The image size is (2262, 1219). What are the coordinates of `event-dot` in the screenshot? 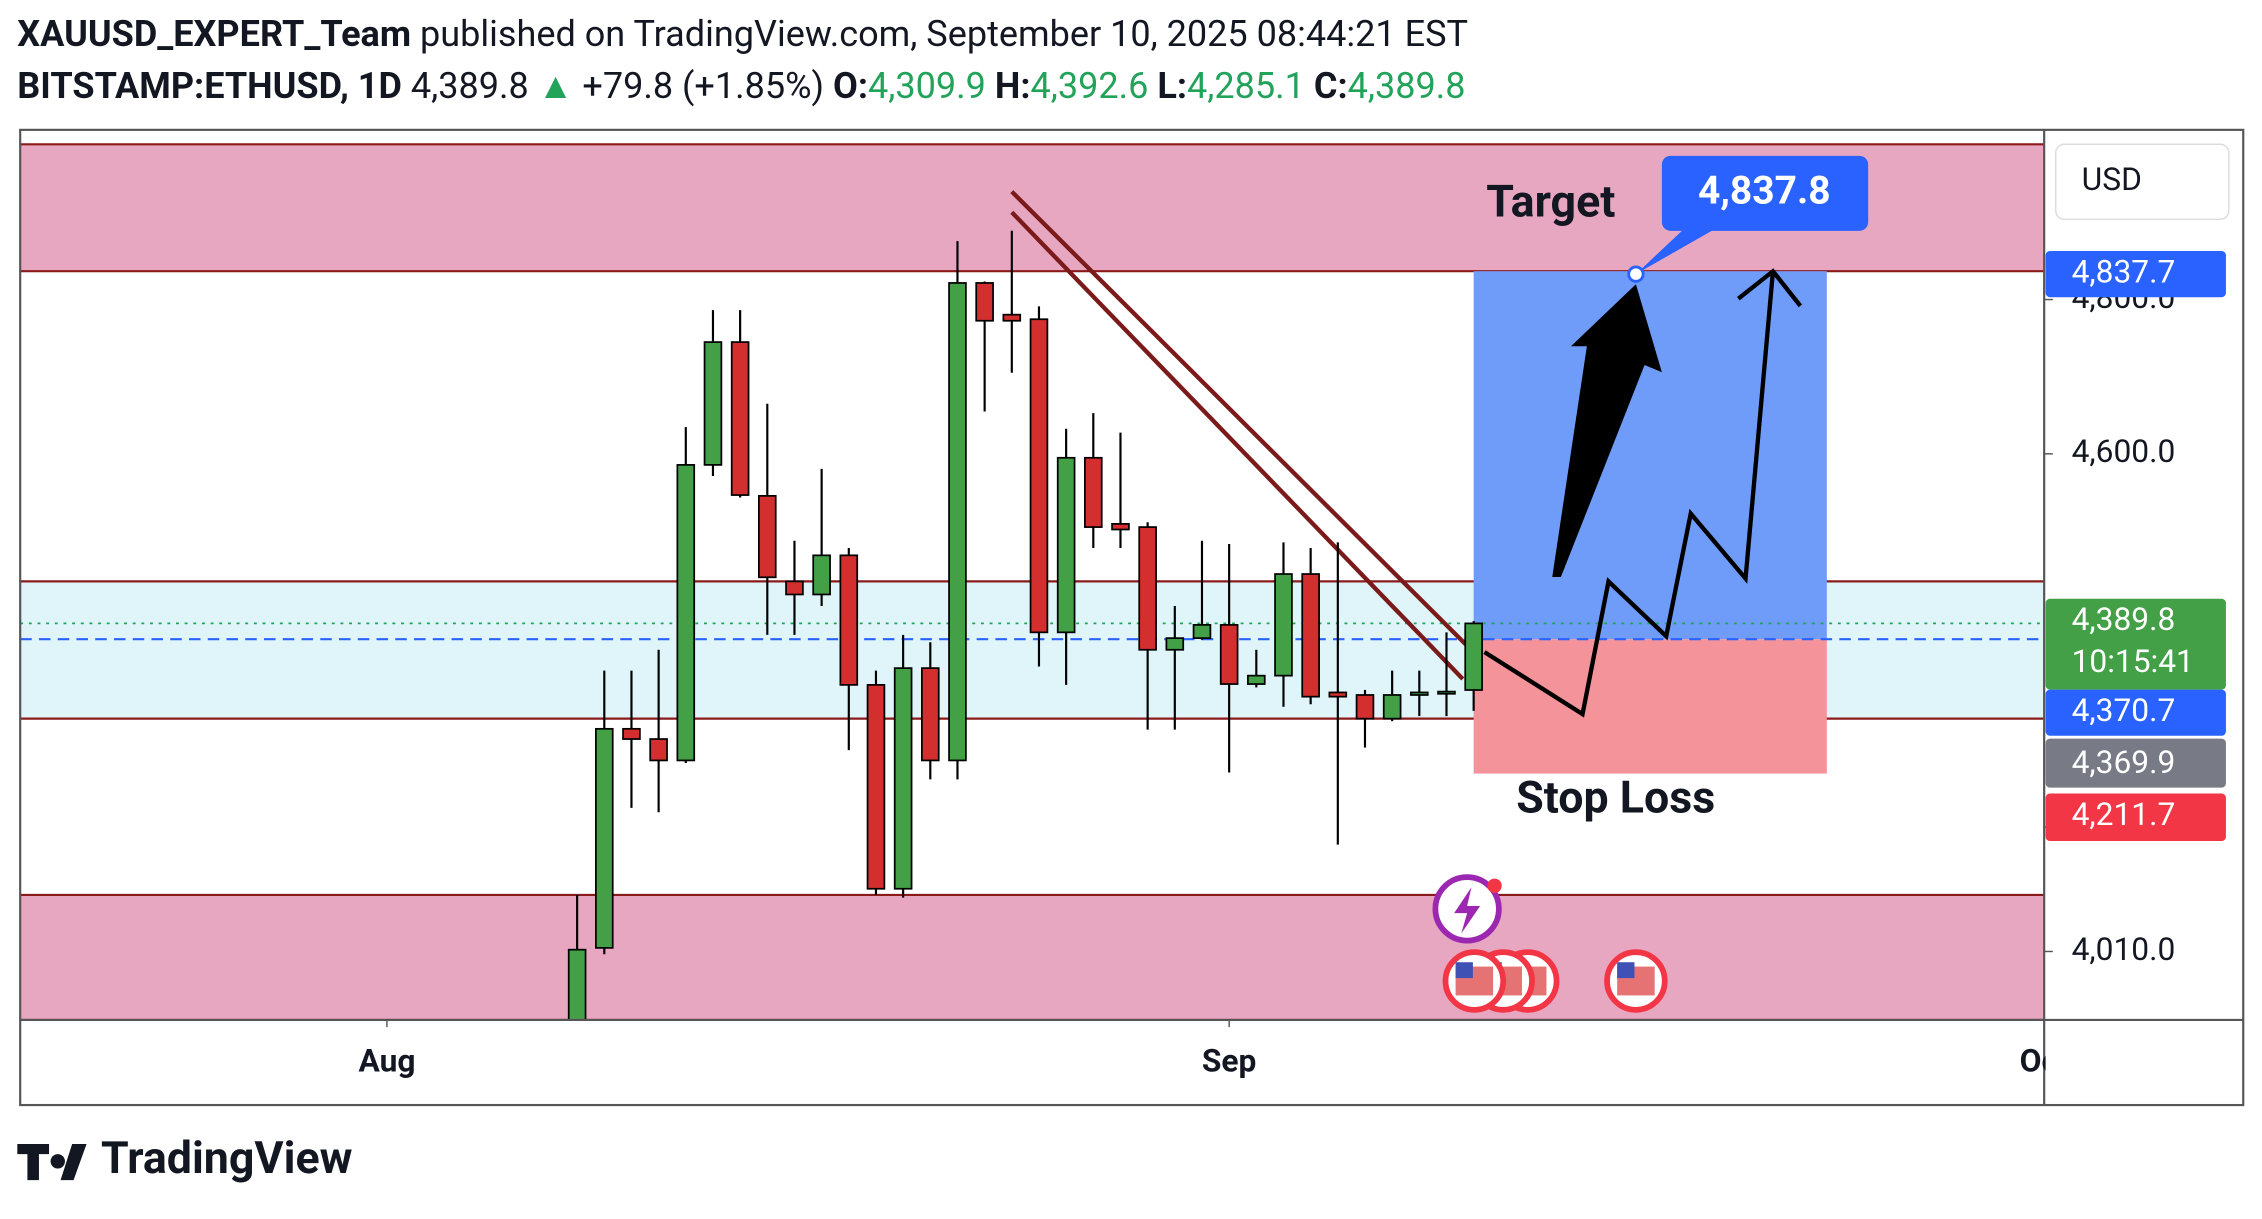 It's located at (1494, 885).